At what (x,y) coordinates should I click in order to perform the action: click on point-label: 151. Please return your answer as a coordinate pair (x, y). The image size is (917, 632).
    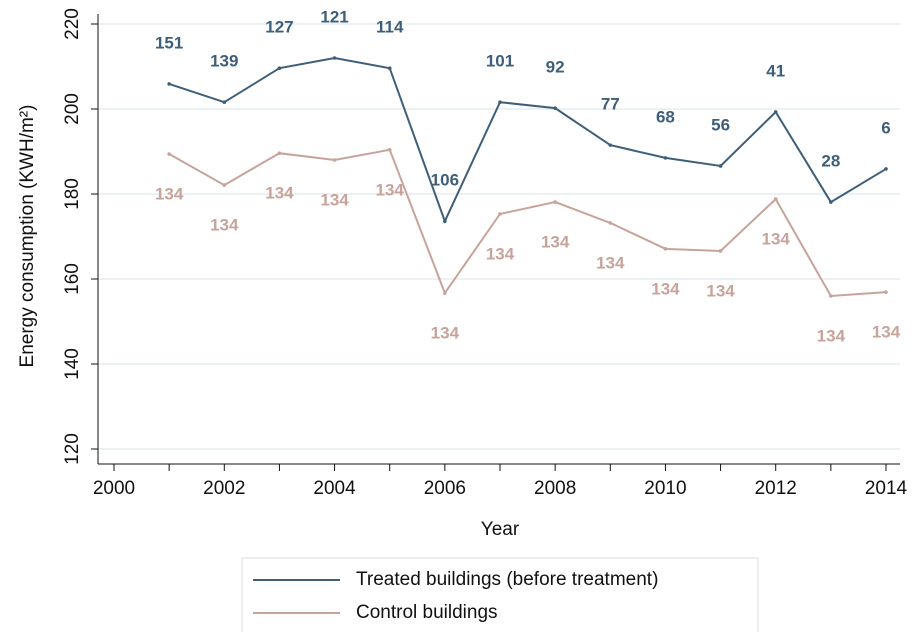
    Looking at the image, I should click on (169, 42).